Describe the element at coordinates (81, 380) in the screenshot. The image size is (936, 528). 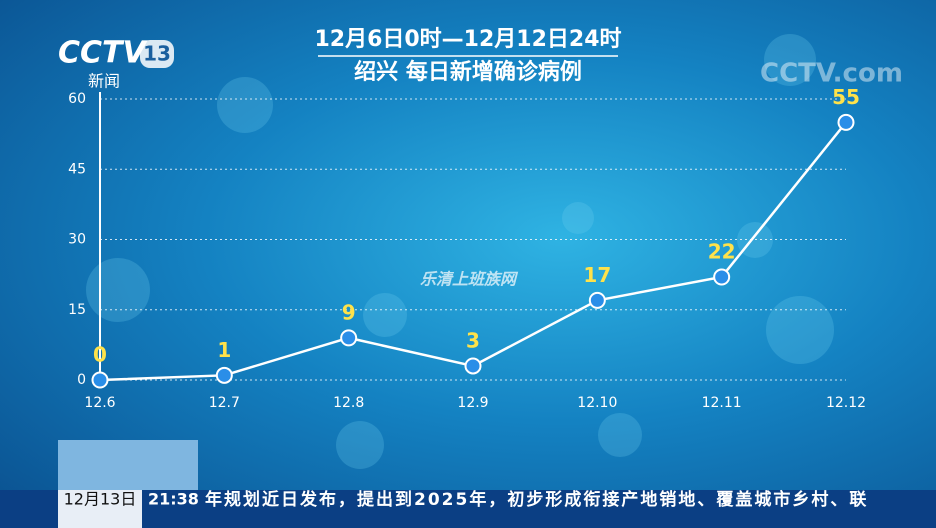
I see `y-tick-label: 0` at that location.